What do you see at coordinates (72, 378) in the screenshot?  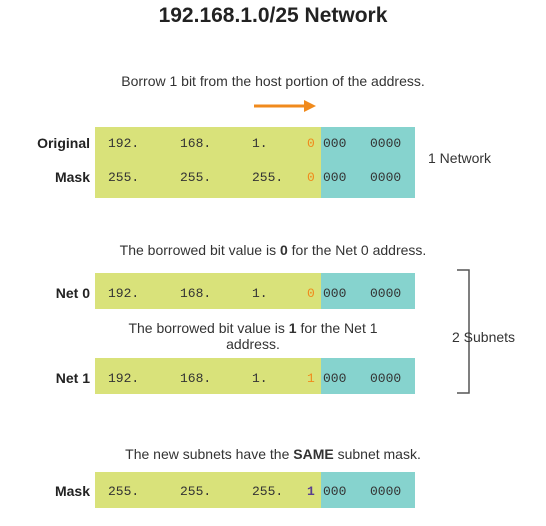 I see `row-label-net1: Net 1` at bounding box center [72, 378].